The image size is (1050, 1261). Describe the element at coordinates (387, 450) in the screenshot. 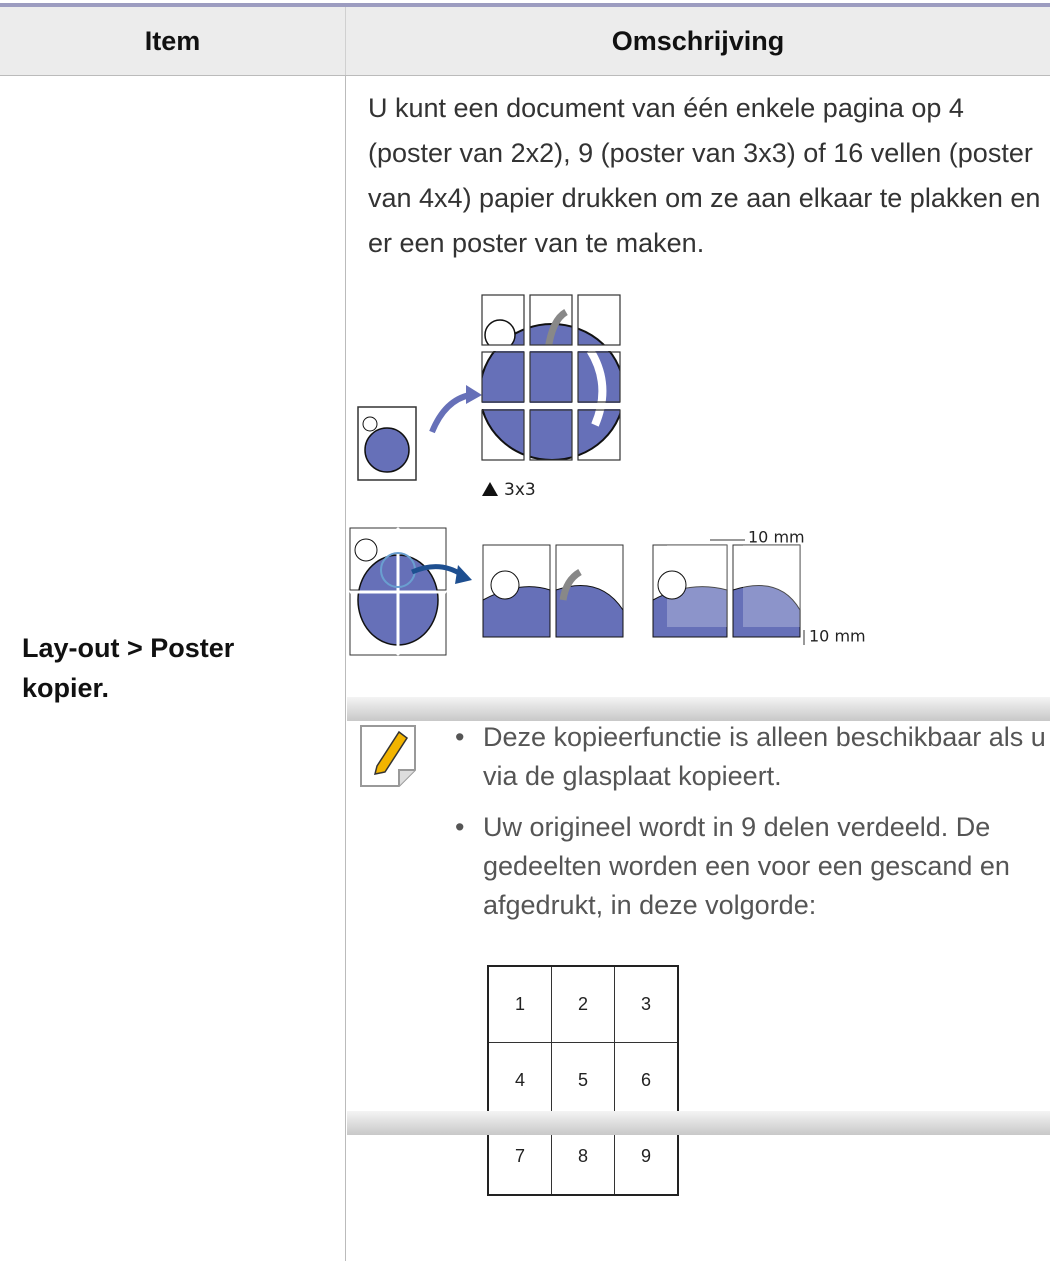

I see `apple` at that location.